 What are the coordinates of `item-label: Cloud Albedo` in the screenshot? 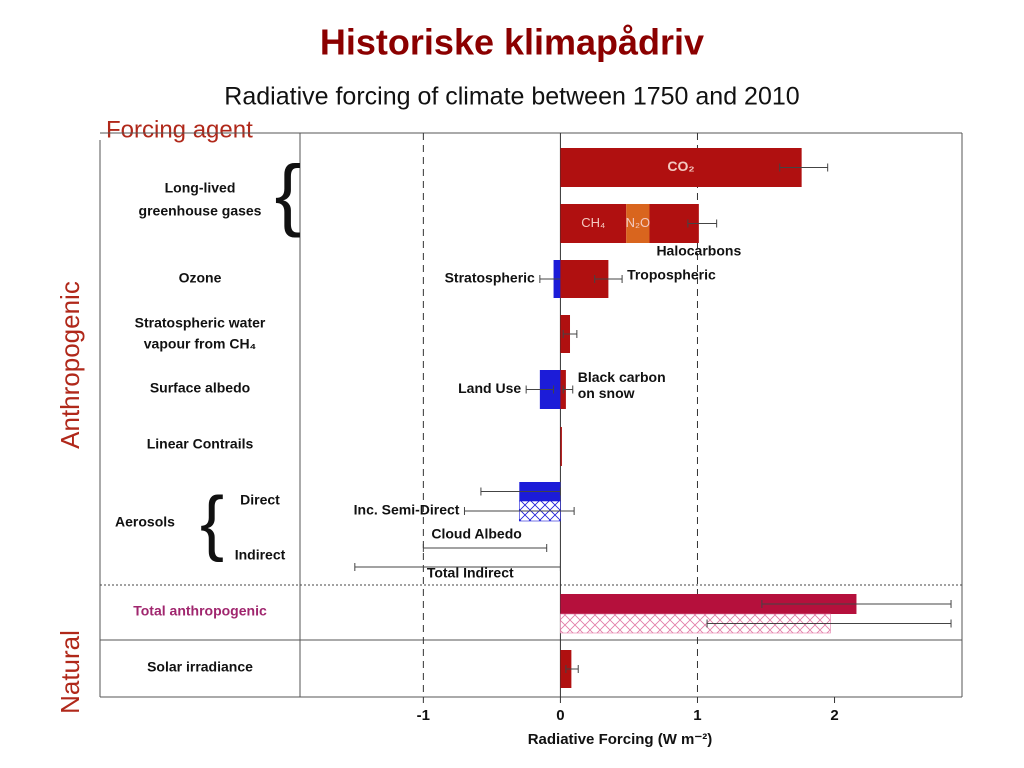 It's located at (476, 534).